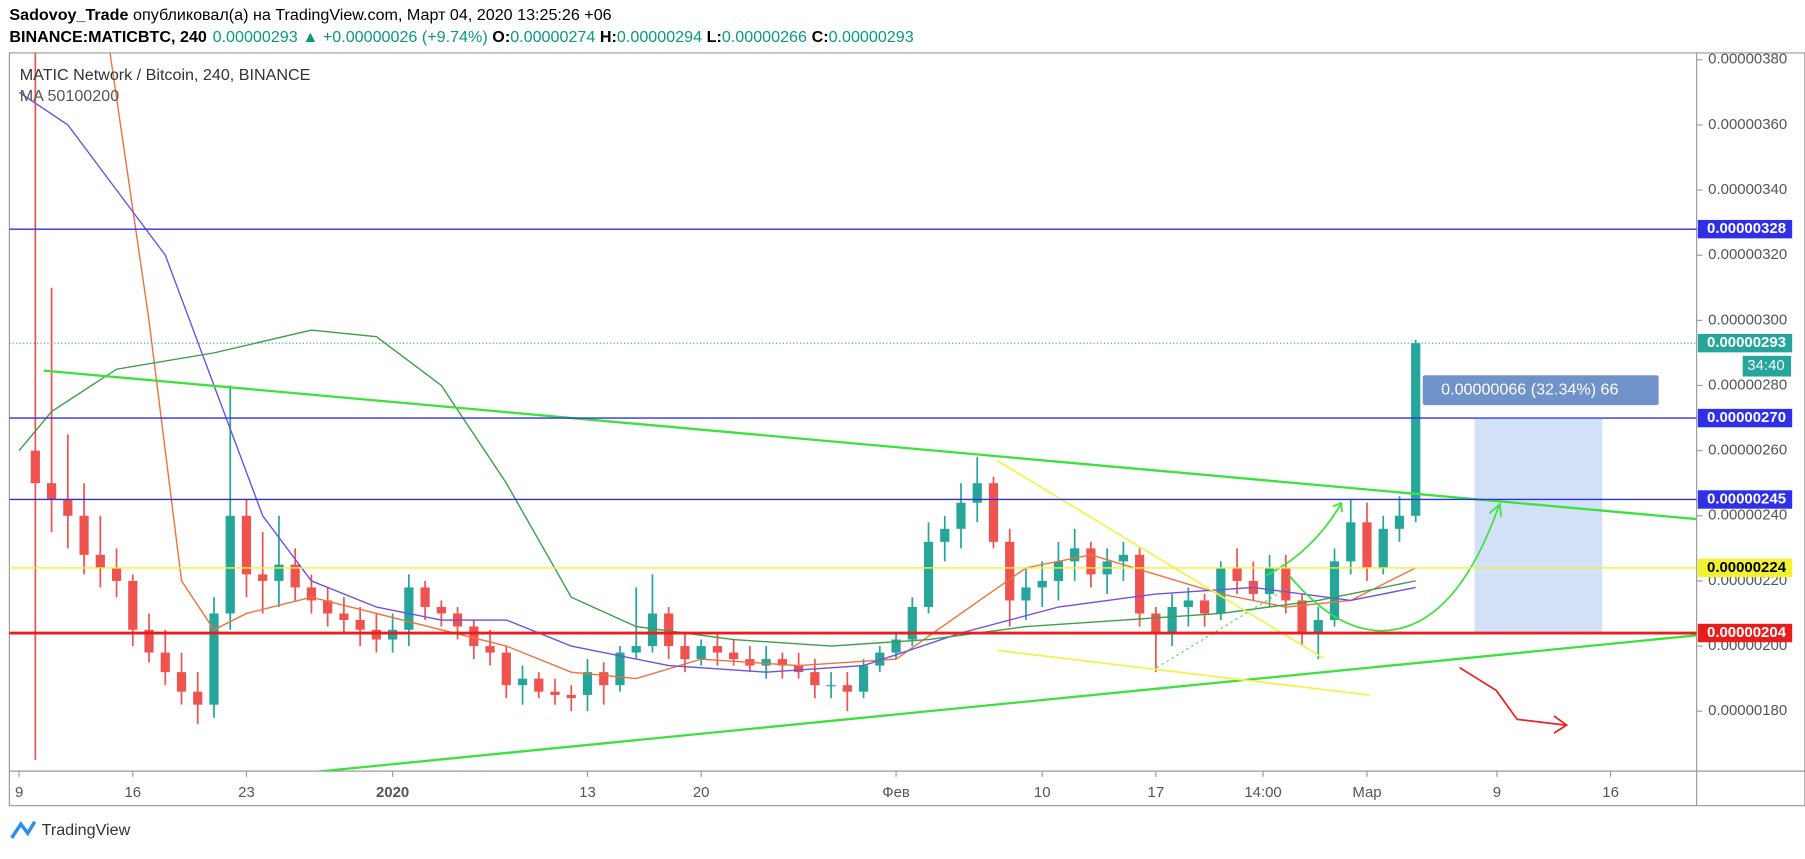 The image size is (1805, 859). I want to click on measure-label-bg, so click(1540, 390).